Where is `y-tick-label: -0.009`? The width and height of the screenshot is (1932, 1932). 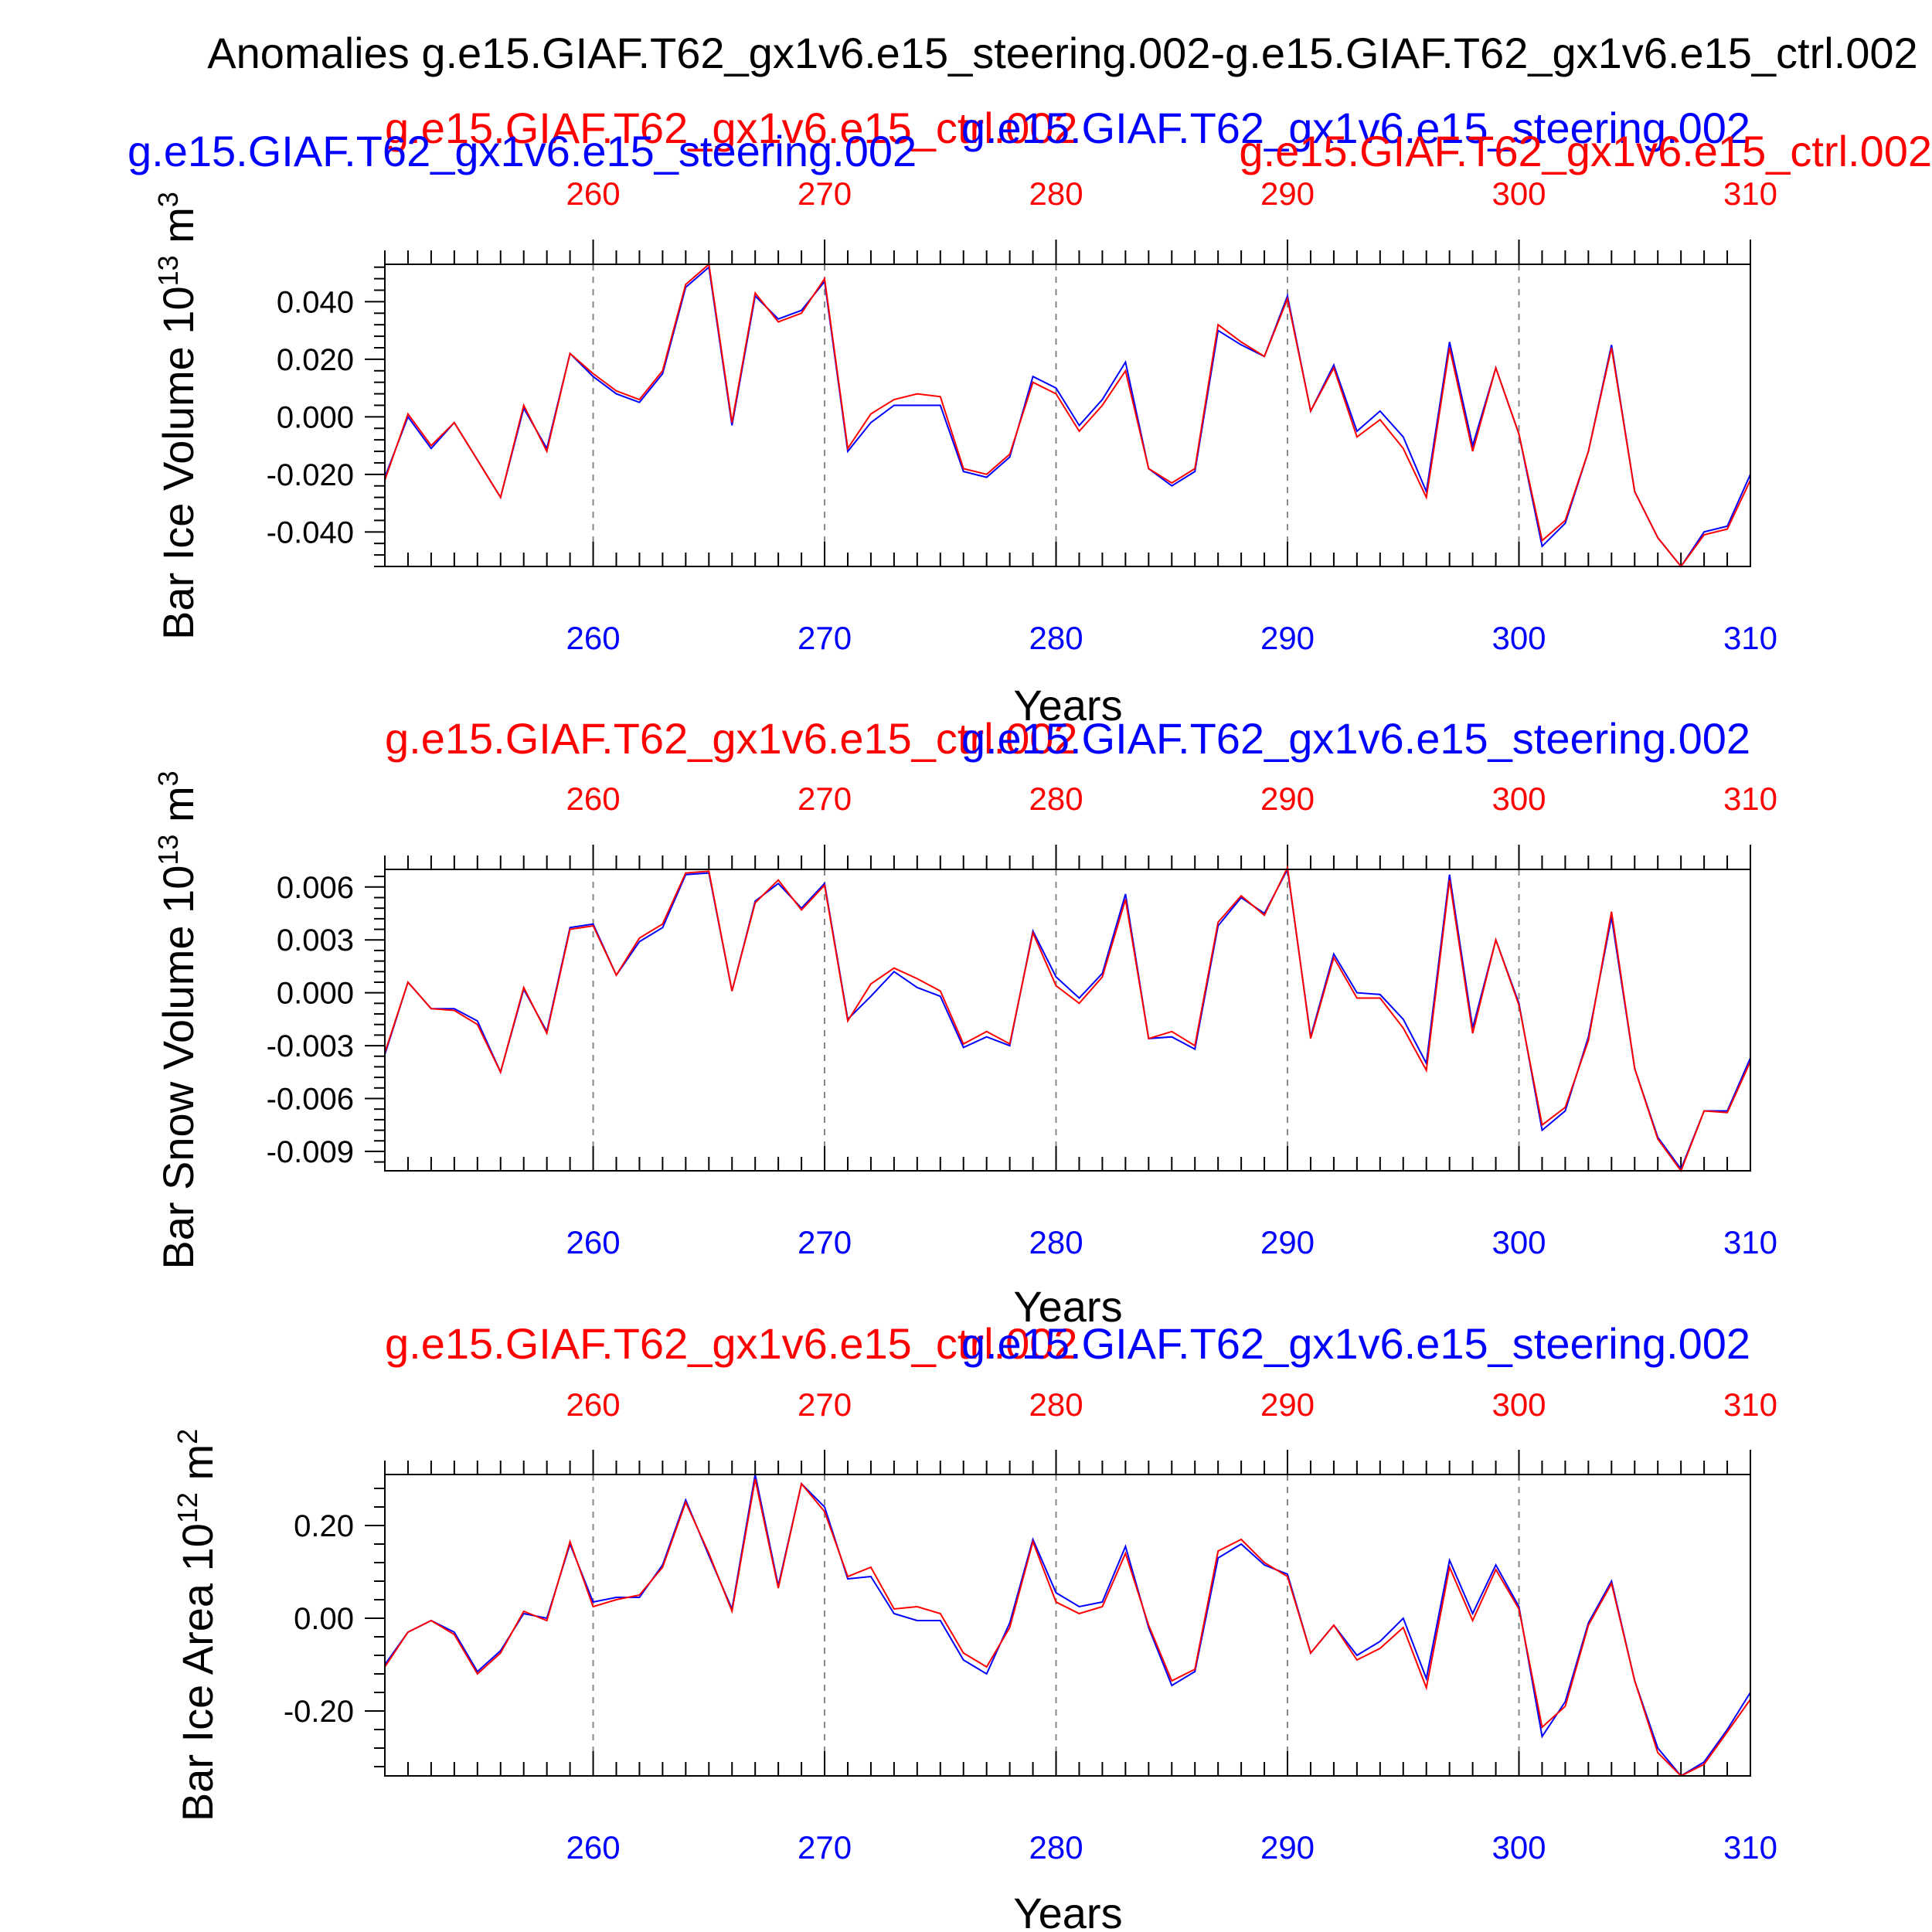
y-tick-label: -0.009 is located at coordinates (310, 1152).